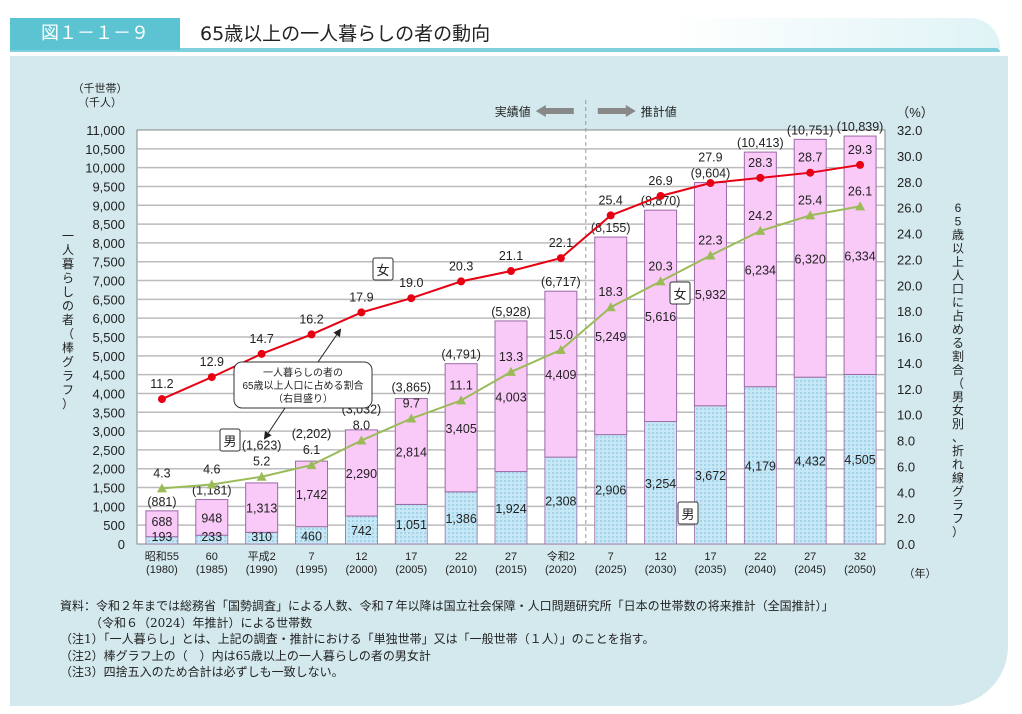 This screenshot has width=1022, height=714. What do you see at coordinates (760, 466) in the screenshot?
I see `male-value-label: 4,179` at bounding box center [760, 466].